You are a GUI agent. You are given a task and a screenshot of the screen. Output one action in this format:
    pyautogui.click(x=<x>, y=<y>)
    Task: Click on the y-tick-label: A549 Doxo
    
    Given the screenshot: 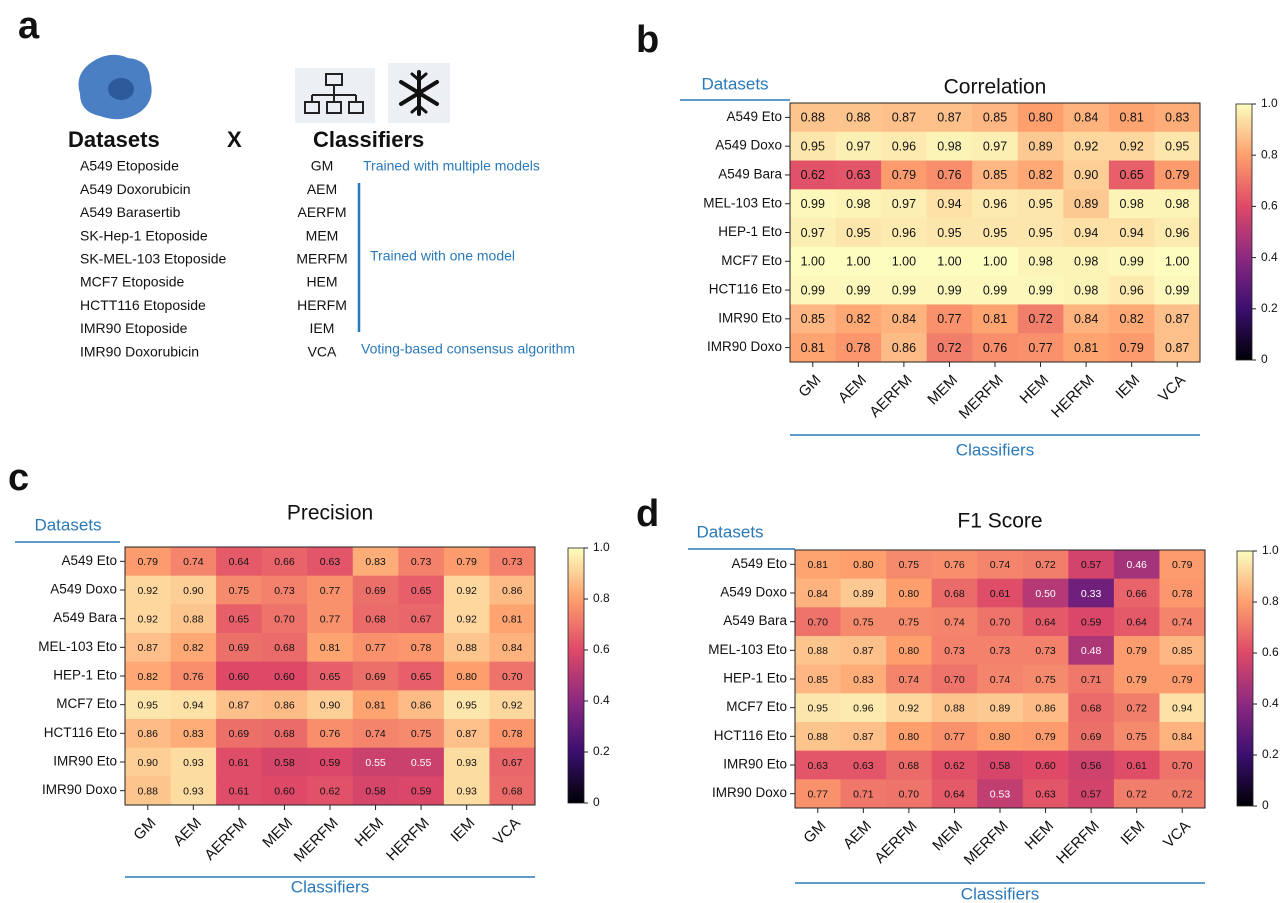 What is the action you would take?
    pyautogui.click(x=83, y=589)
    